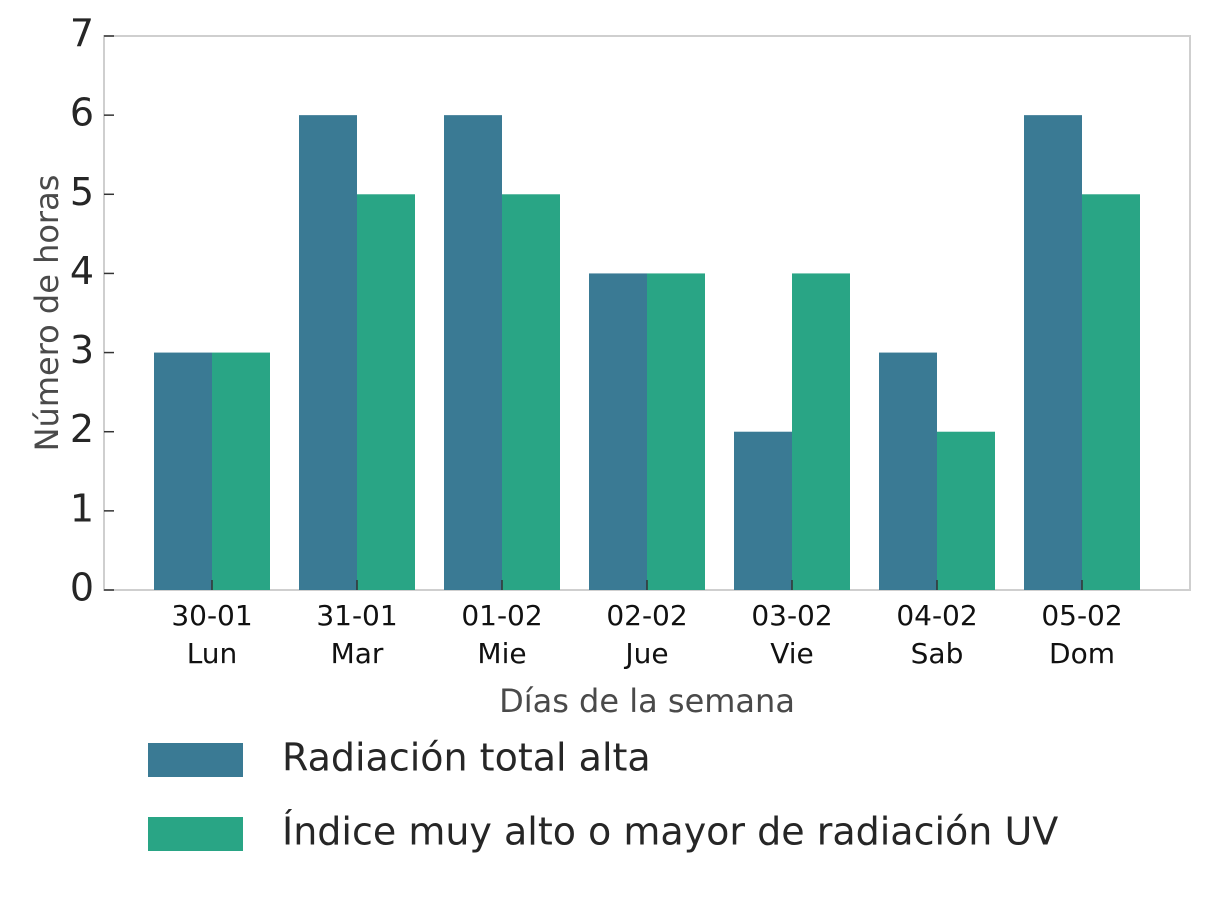  What do you see at coordinates (92, 311) in the screenshot?
I see `y-axis: 0 1 2 3 4 5 6 7` at bounding box center [92, 311].